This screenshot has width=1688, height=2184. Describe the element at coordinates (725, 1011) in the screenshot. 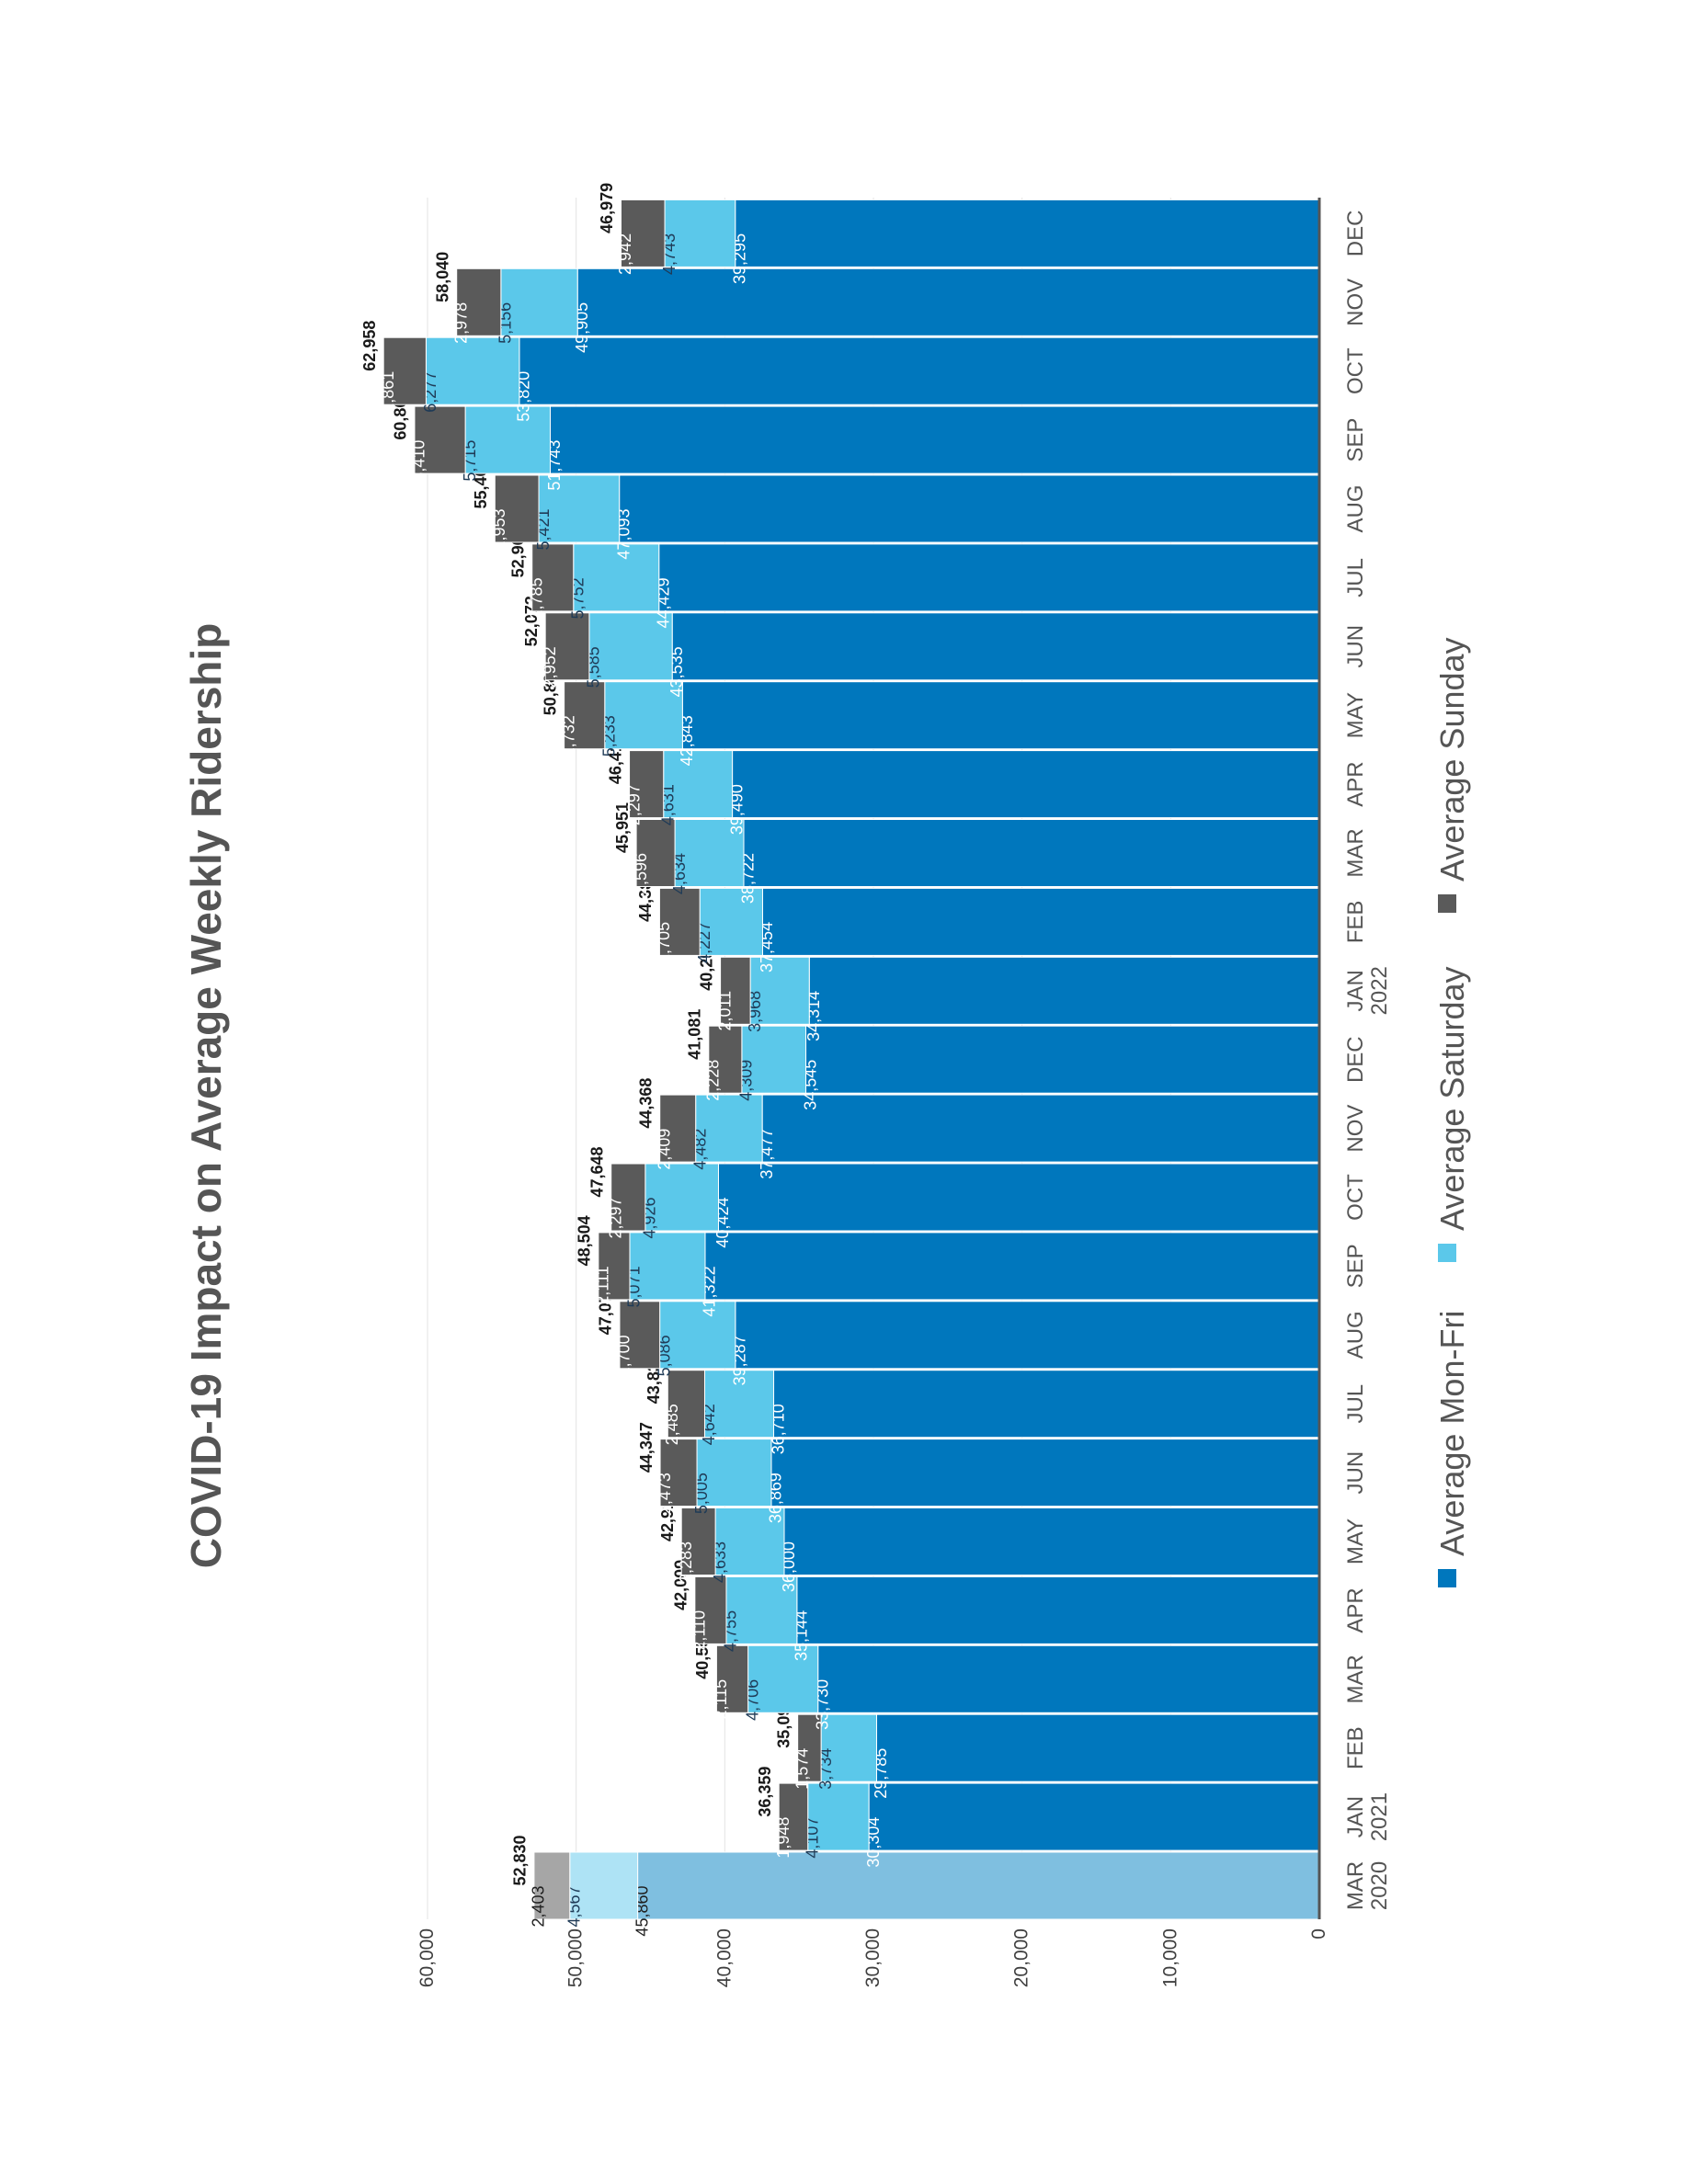

I see `data-label: 2,011` at that location.